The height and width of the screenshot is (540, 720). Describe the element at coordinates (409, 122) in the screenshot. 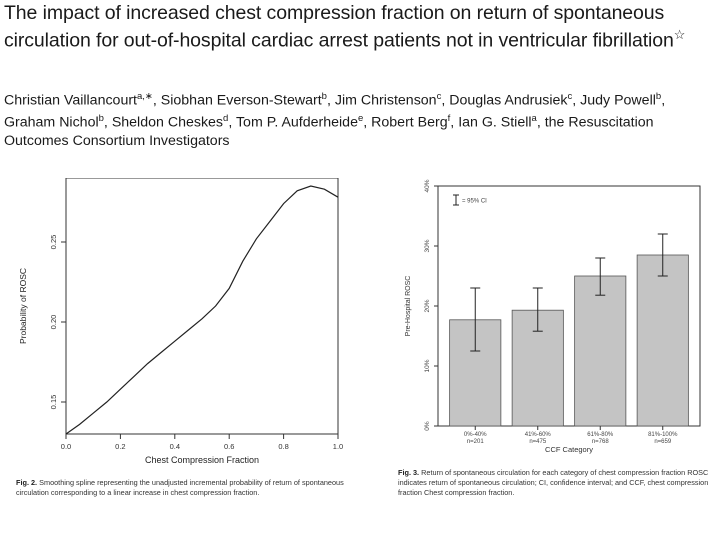

I see `author-name: Robert Berg` at that location.